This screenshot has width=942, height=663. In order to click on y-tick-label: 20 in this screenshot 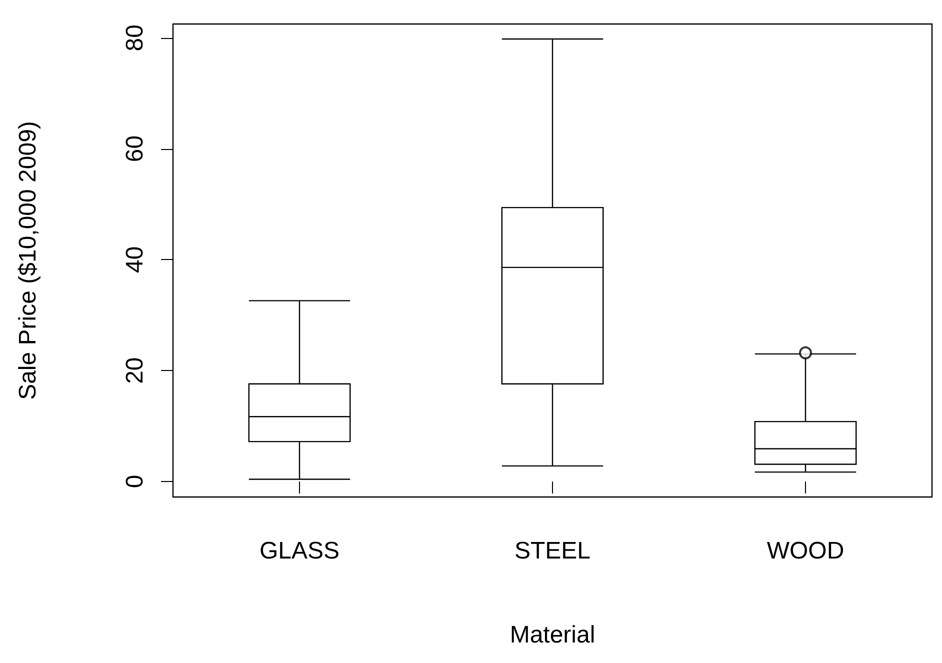, I will do `click(135, 370)`.